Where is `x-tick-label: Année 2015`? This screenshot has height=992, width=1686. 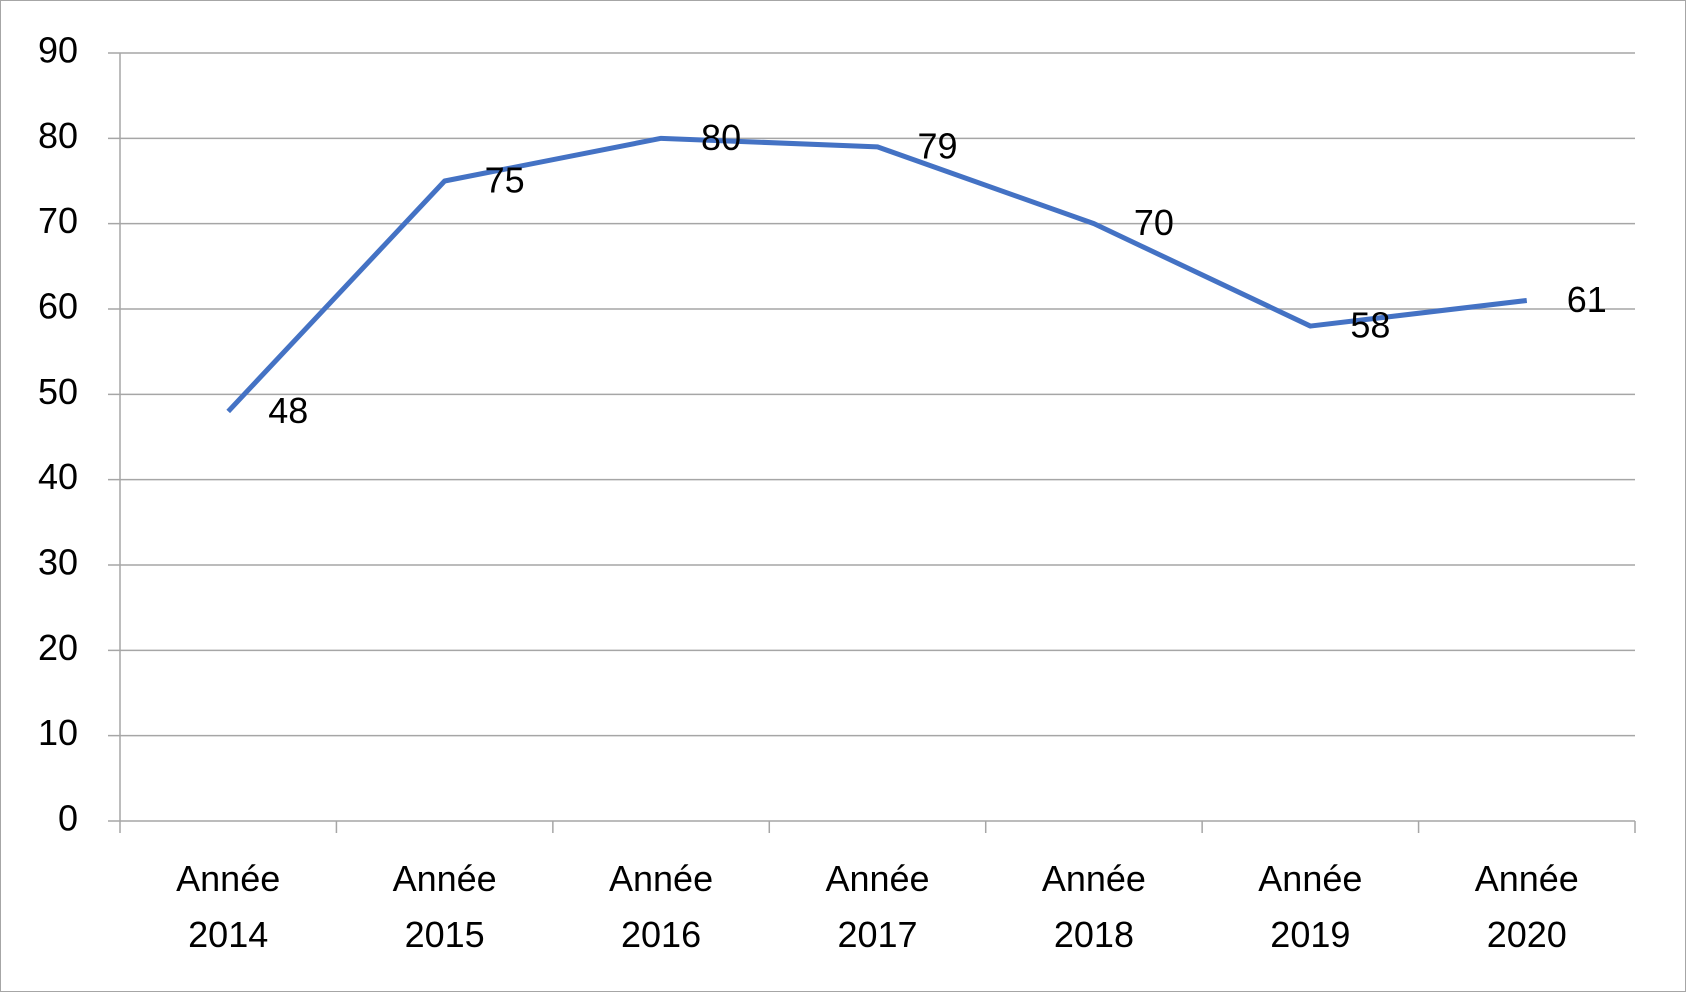 x-tick-label: Année 2015 is located at coordinates (444, 906).